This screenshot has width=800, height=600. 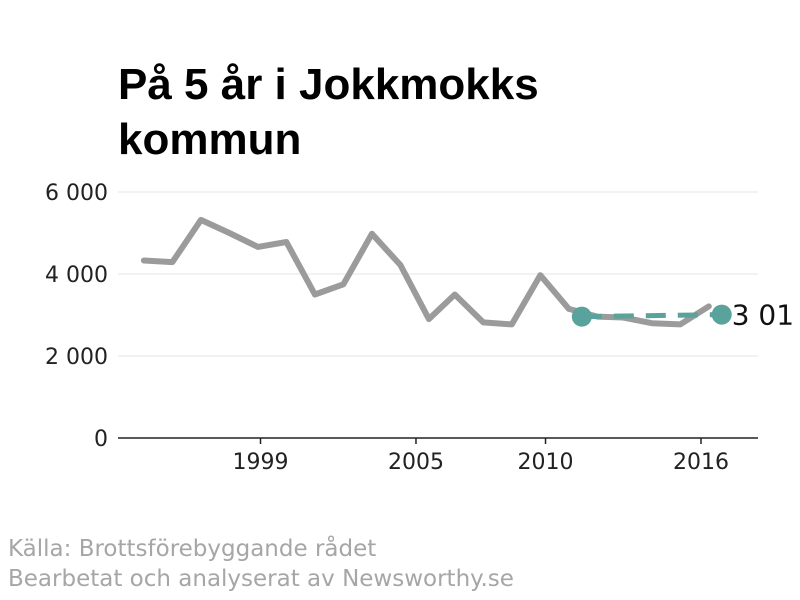 I want to click on highlight-layer: 3 01, so click(x=682, y=315).